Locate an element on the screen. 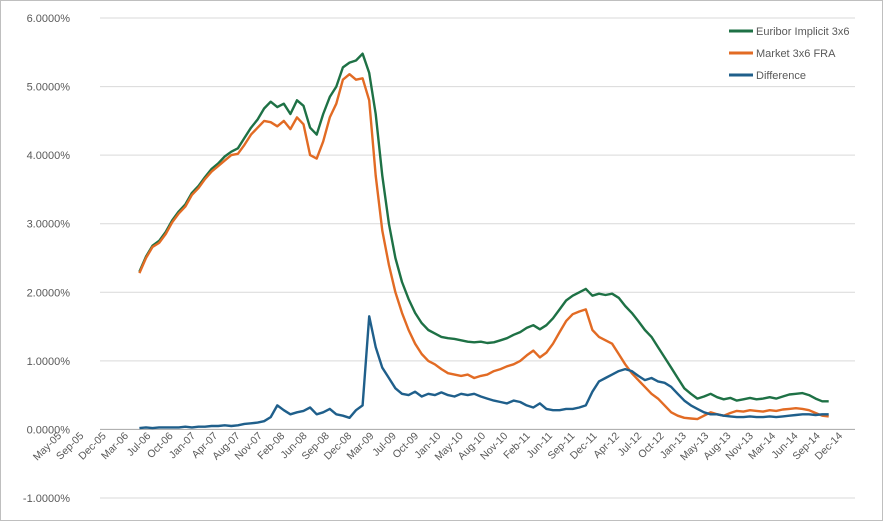 Image resolution: width=883 pixels, height=521 pixels. y-tick-label: 2.0000% is located at coordinates (49, 293).